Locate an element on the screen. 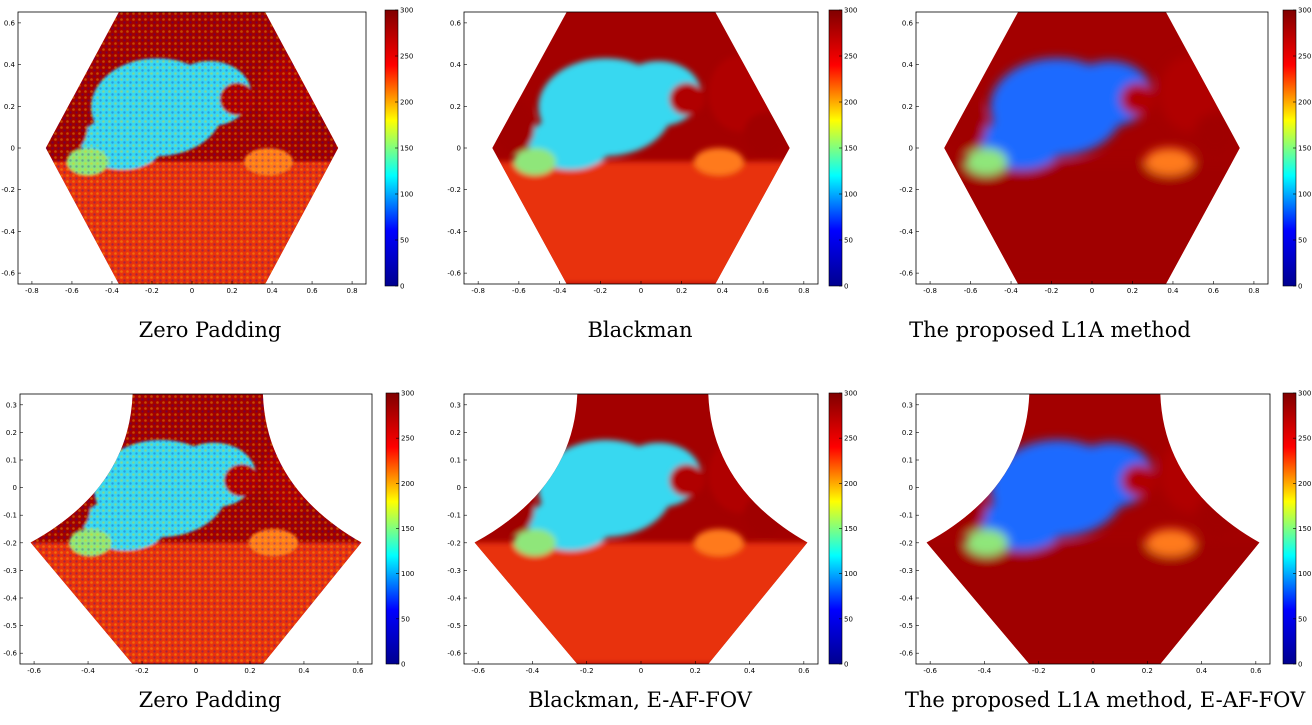  y-tick-label: 0.4 is located at coordinates (456, 65).